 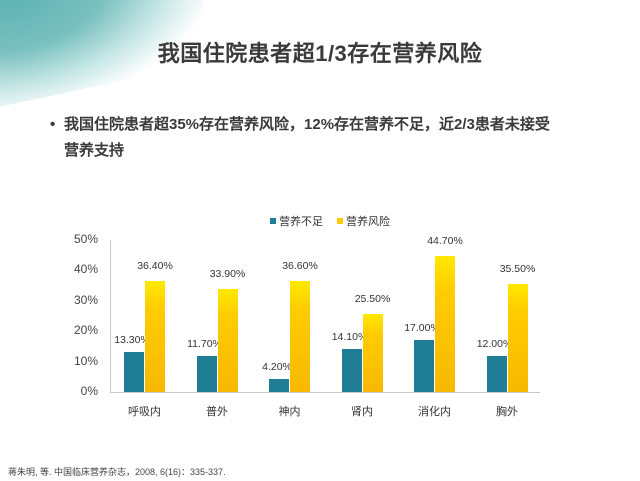 What do you see at coordinates (85, 330) in the screenshot?
I see `y-tick-label: 20%` at bounding box center [85, 330].